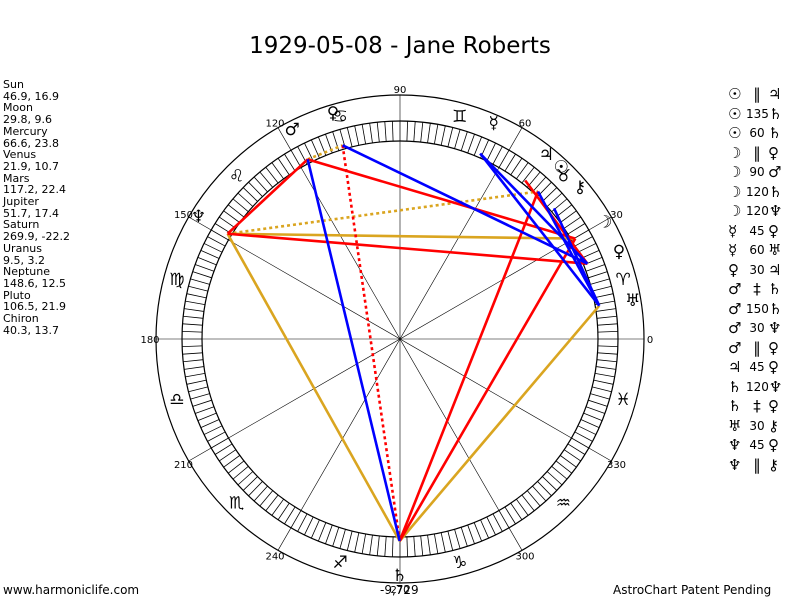 The image size is (800, 600). Describe the element at coordinates (764, 173) in the screenshot. I see `aspect-row: ☽ 90 ♂` at that location.